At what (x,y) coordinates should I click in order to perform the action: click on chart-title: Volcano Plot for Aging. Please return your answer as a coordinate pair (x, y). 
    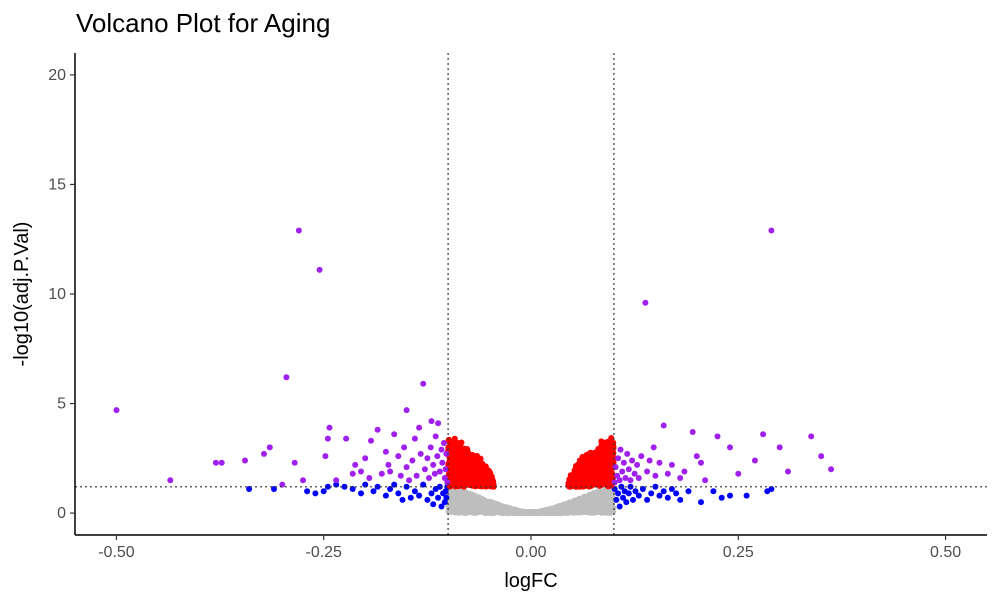
    Looking at the image, I should click on (203, 23).